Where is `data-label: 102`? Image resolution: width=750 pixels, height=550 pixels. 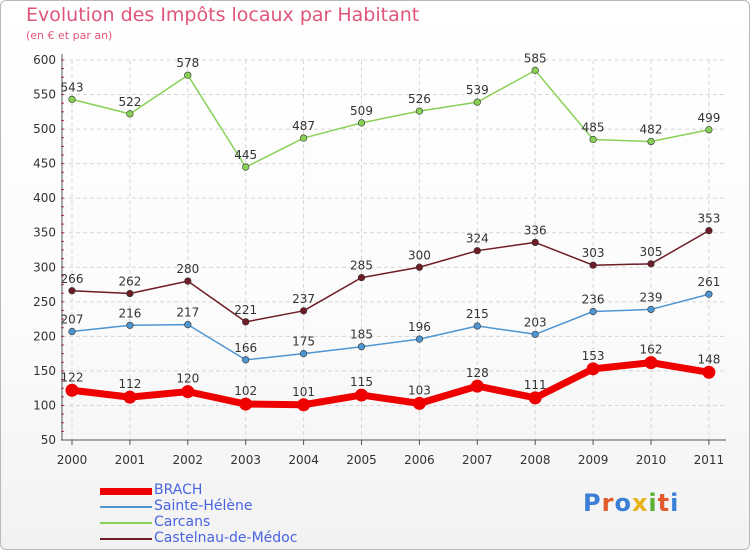 data-label: 102 is located at coordinates (245, 391).